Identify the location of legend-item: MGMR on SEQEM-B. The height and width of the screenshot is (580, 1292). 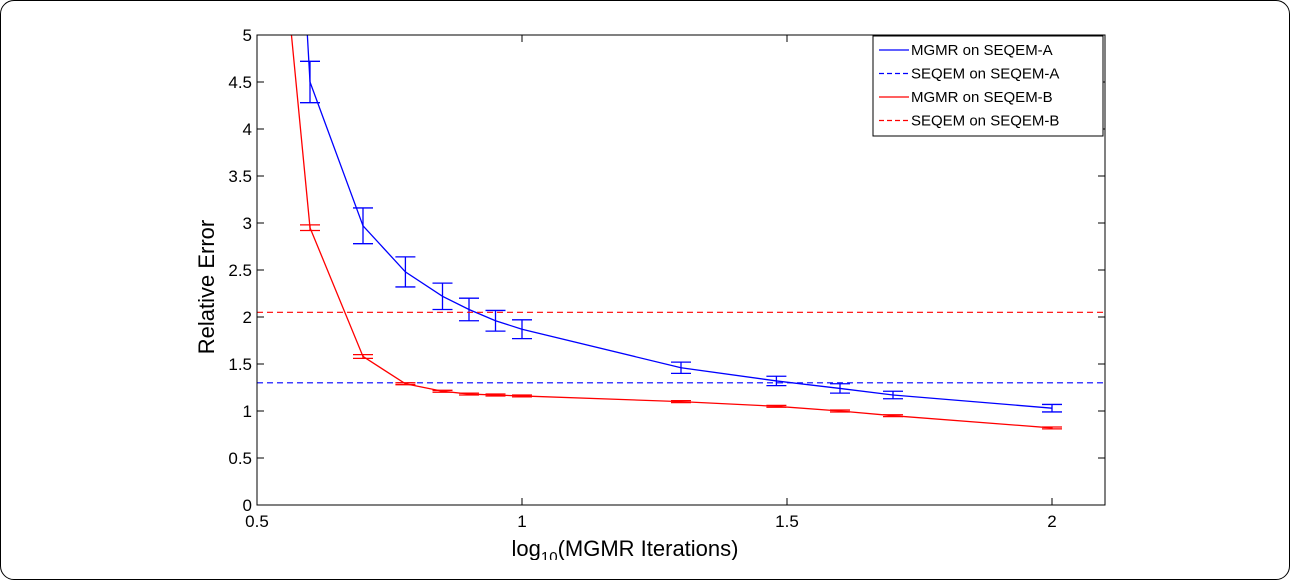
(966, 97).